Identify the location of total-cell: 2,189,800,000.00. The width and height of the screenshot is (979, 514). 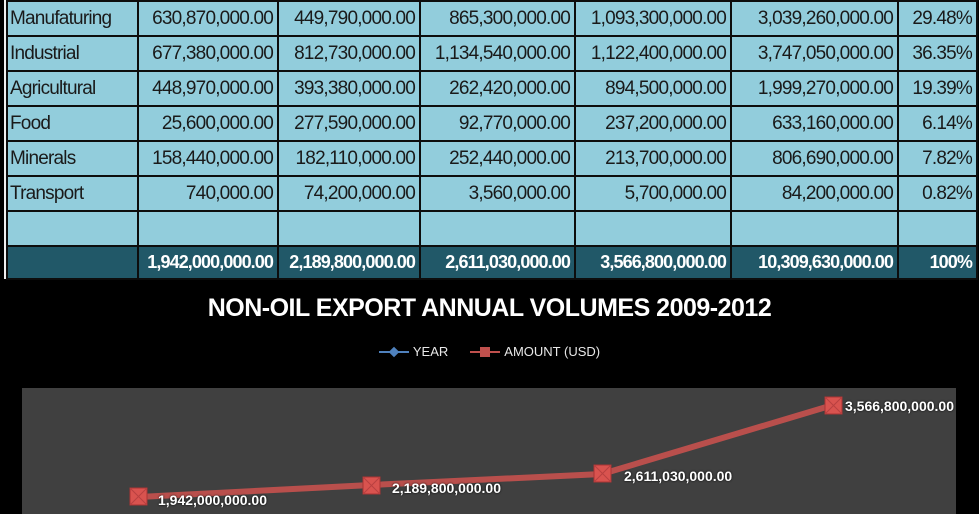
(349, 262).